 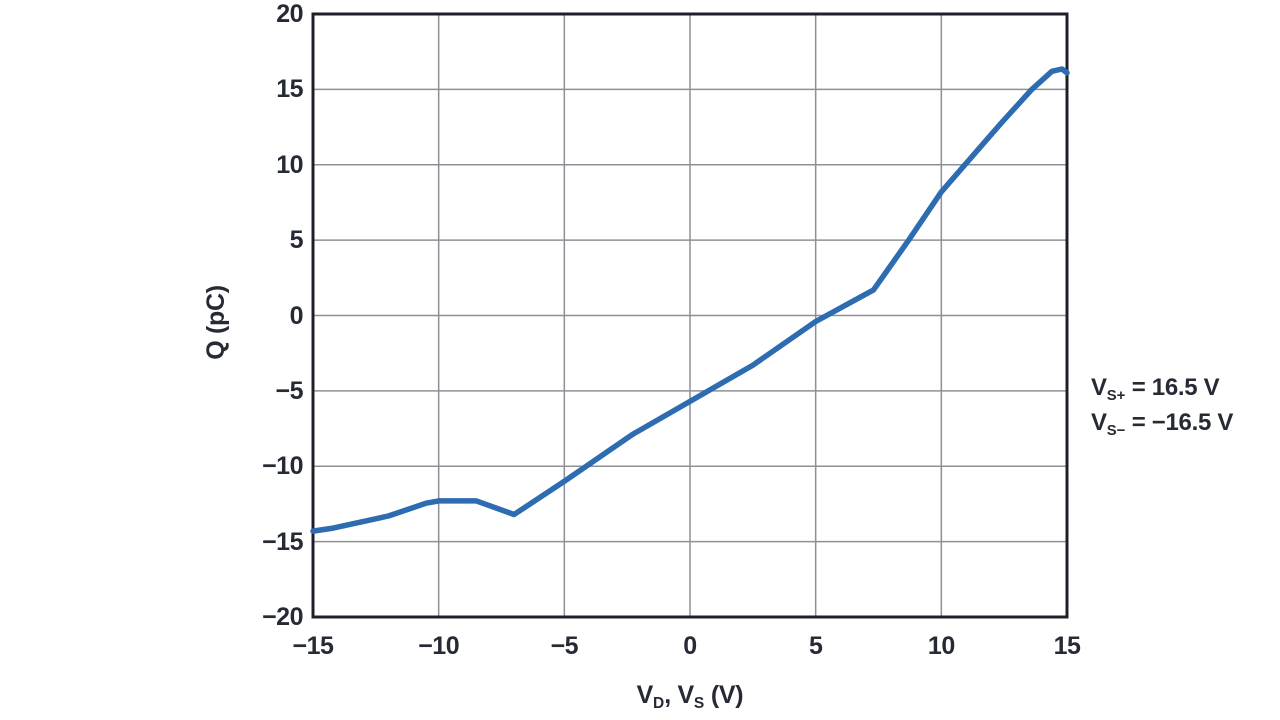 I want to click on y-tick-label: −20, so click(x=282, y=617).